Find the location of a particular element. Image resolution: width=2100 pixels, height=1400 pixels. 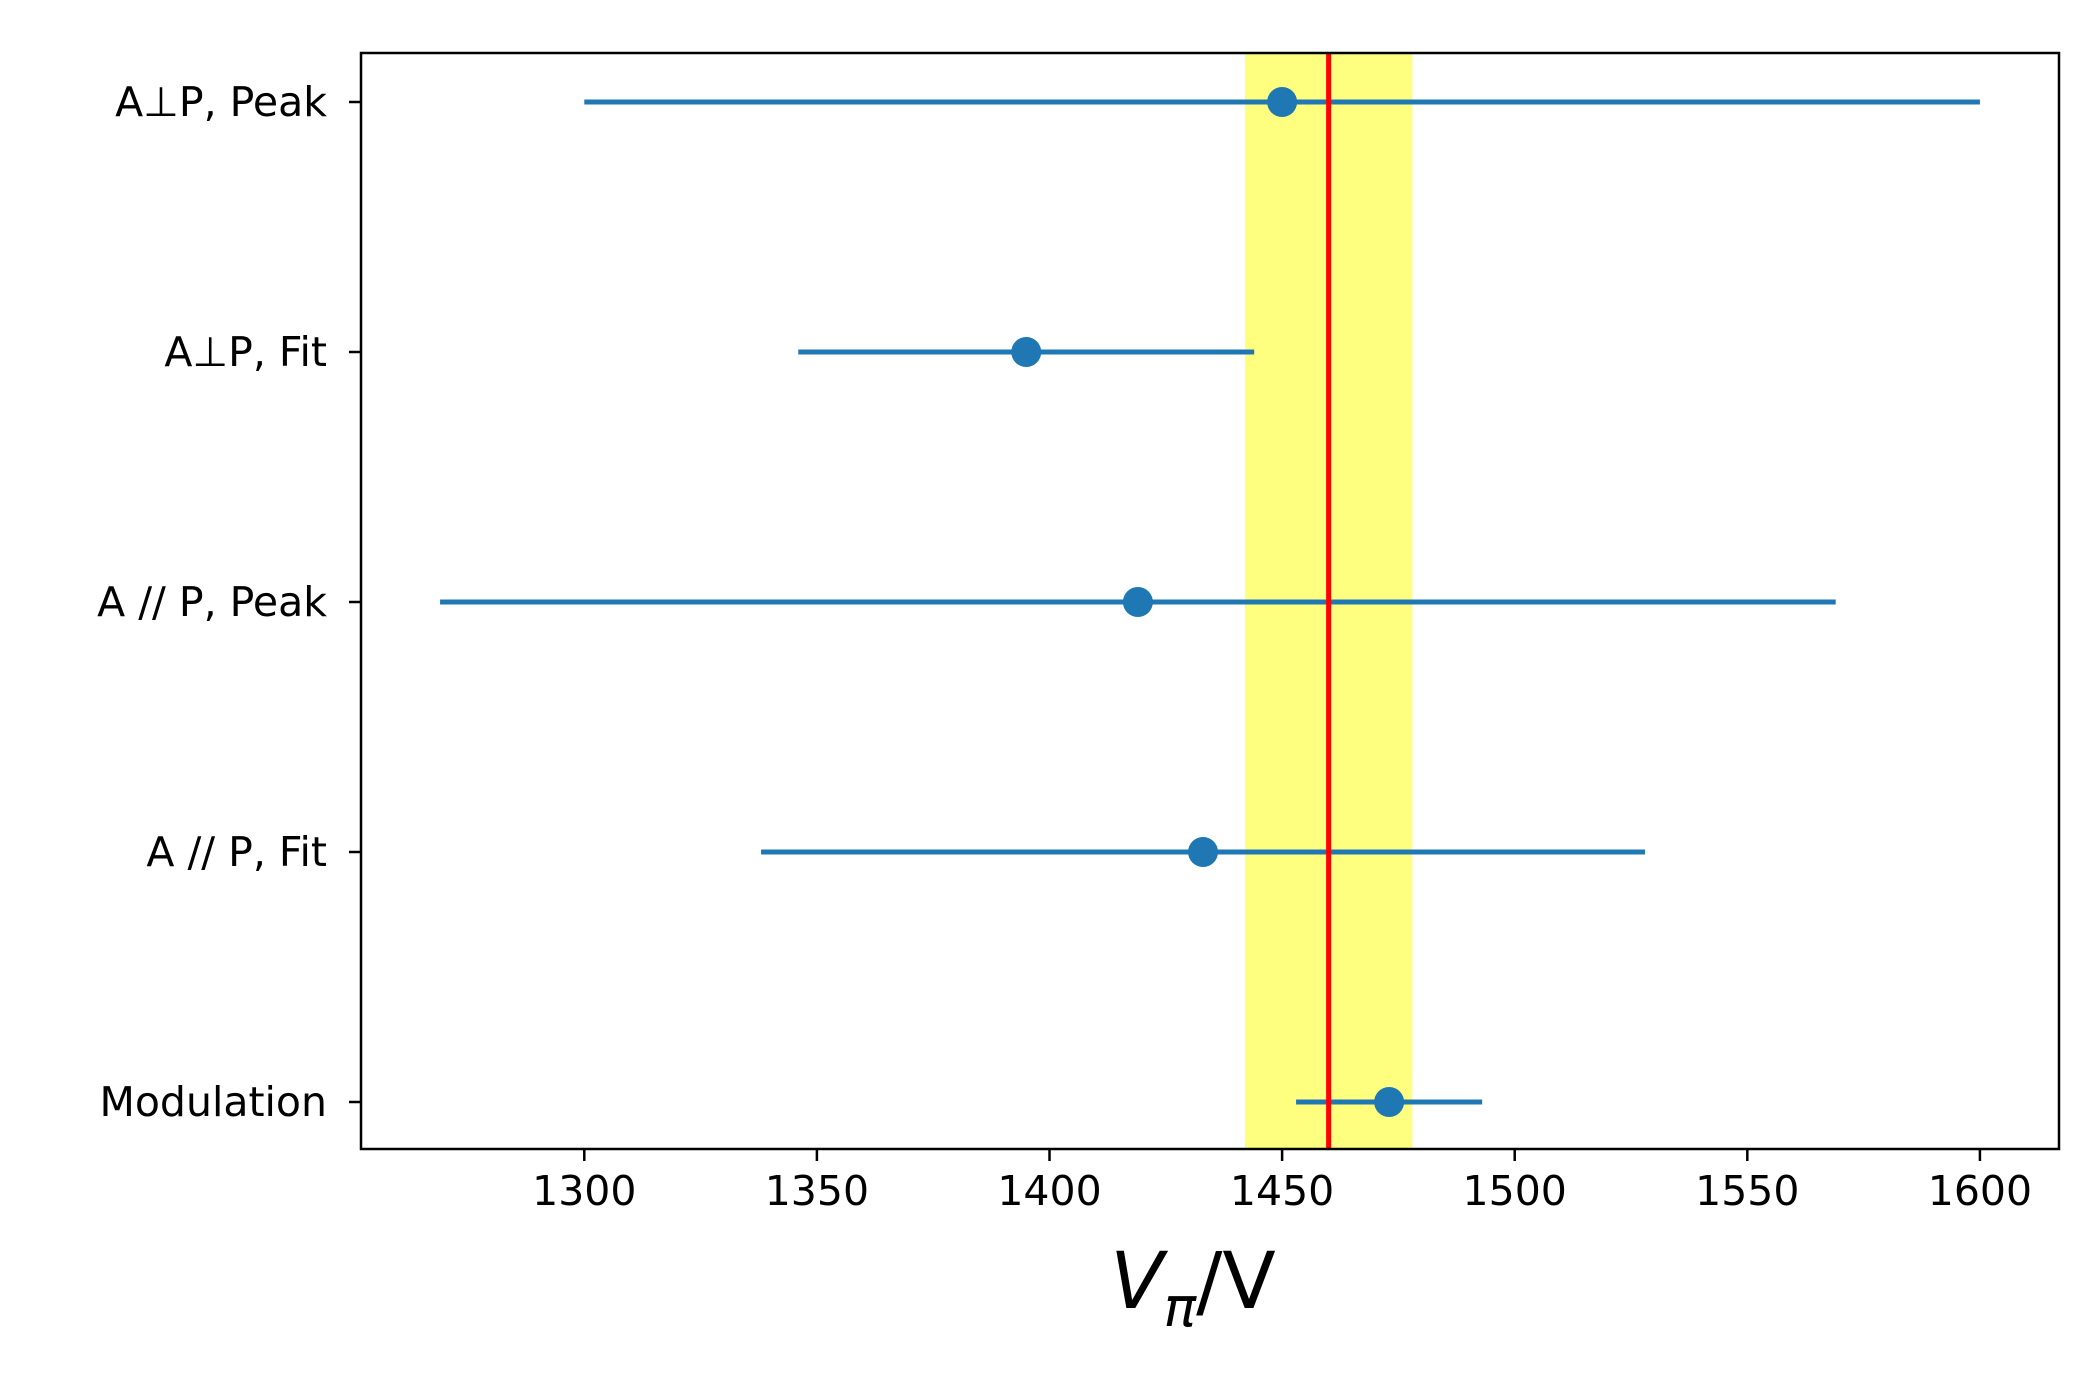

x-axis-label: Vπ/V is located at coordinates (1193, 1288).